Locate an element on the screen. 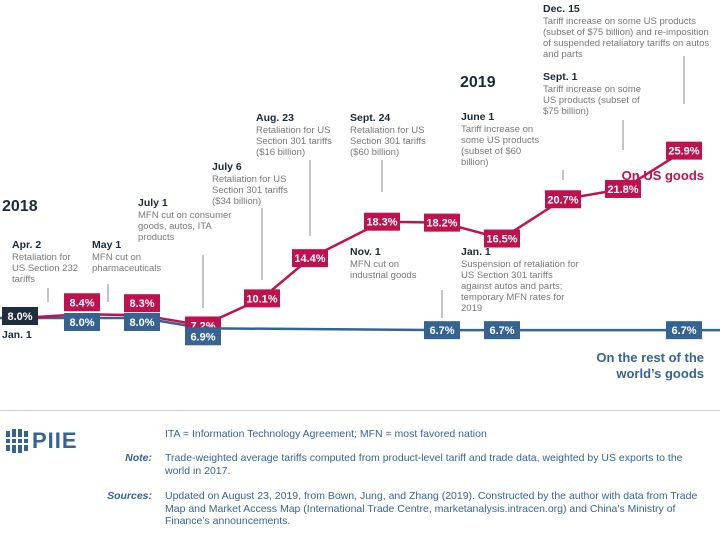 Image resolution: width=720 pixels, height=533 pixels. svg-text: 21.8% is located at coordinates (622, 190).